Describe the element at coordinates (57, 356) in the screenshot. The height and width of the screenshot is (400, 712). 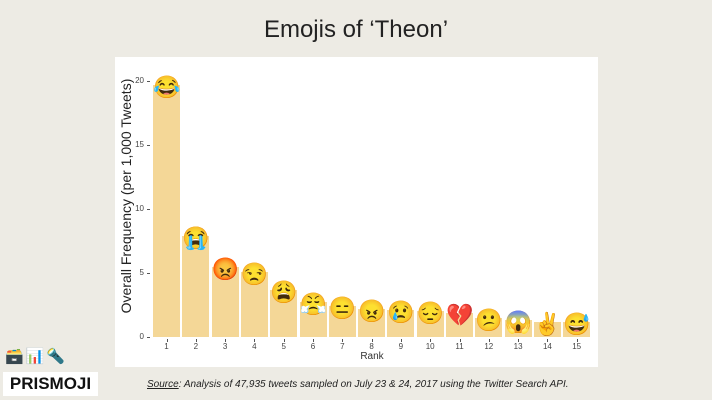
I see `flashlight-icon: 🔦` at that location.